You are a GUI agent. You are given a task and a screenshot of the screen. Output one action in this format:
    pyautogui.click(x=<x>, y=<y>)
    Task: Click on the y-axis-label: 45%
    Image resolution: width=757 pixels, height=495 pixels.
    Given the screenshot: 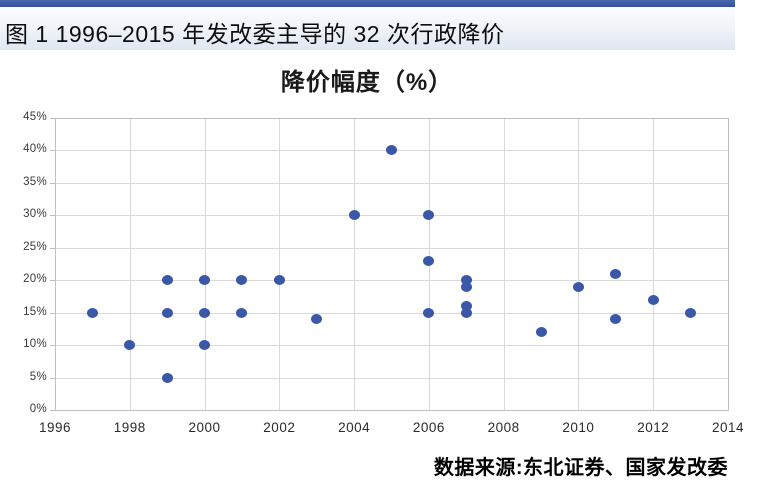 What is the action you would take?
    pyautogui.click(x=35, y=117)
    